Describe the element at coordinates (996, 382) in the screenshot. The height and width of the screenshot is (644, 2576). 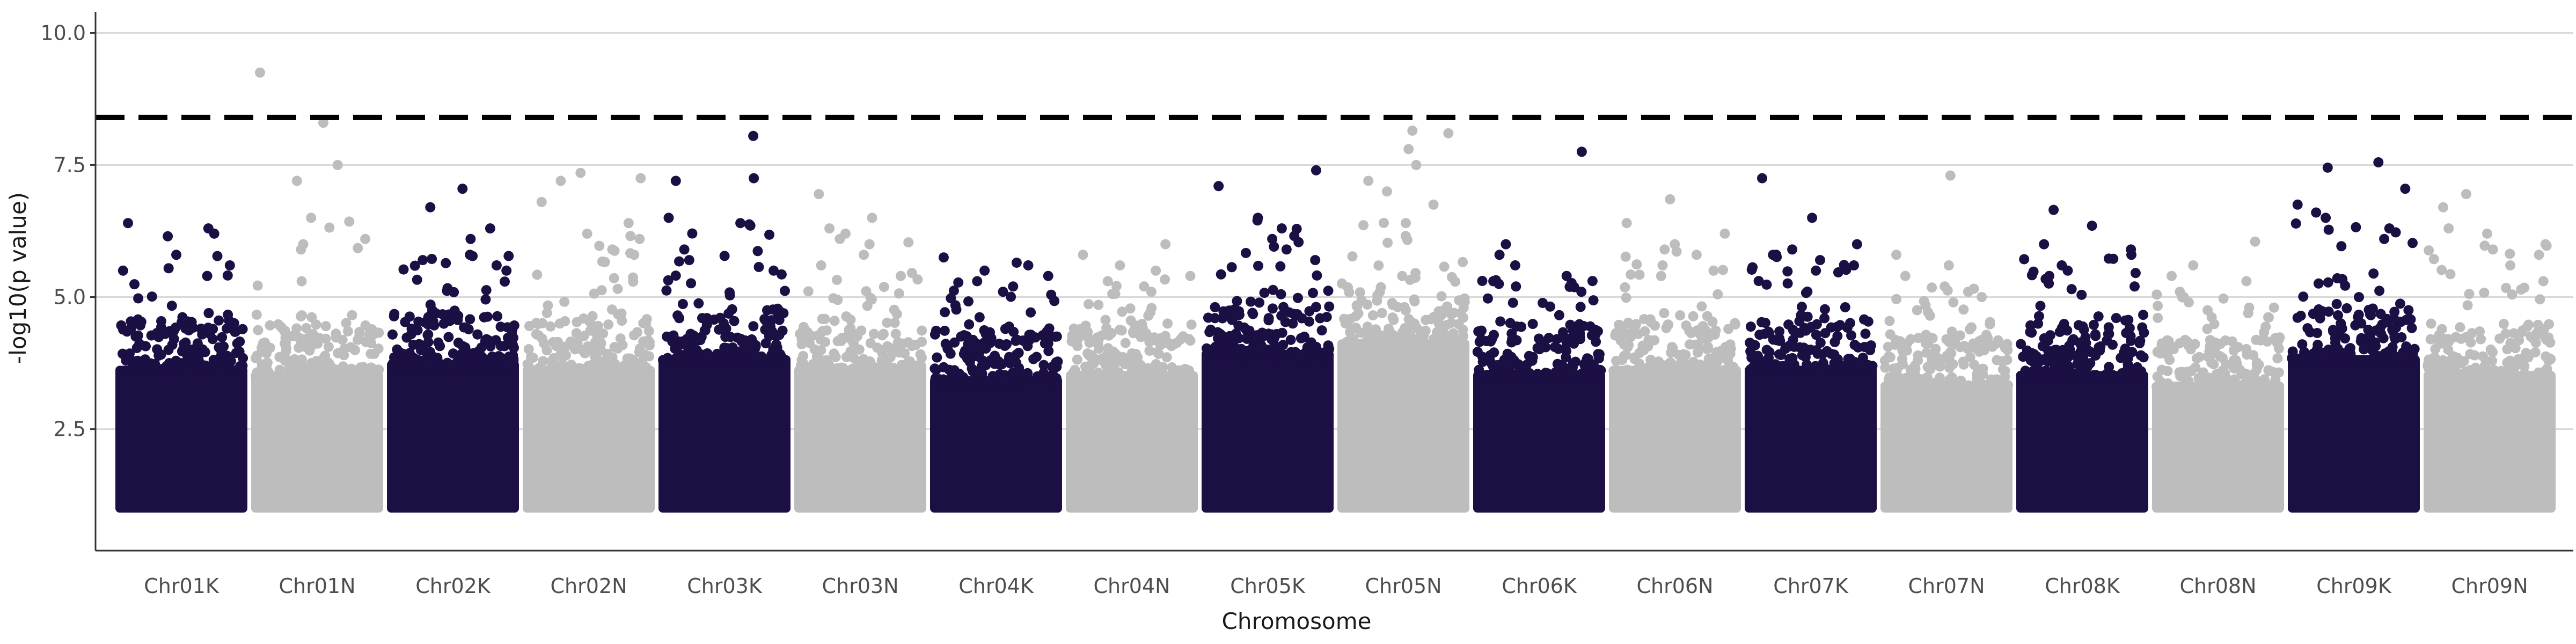
I see `chromosome-points-chr04k` at that location.